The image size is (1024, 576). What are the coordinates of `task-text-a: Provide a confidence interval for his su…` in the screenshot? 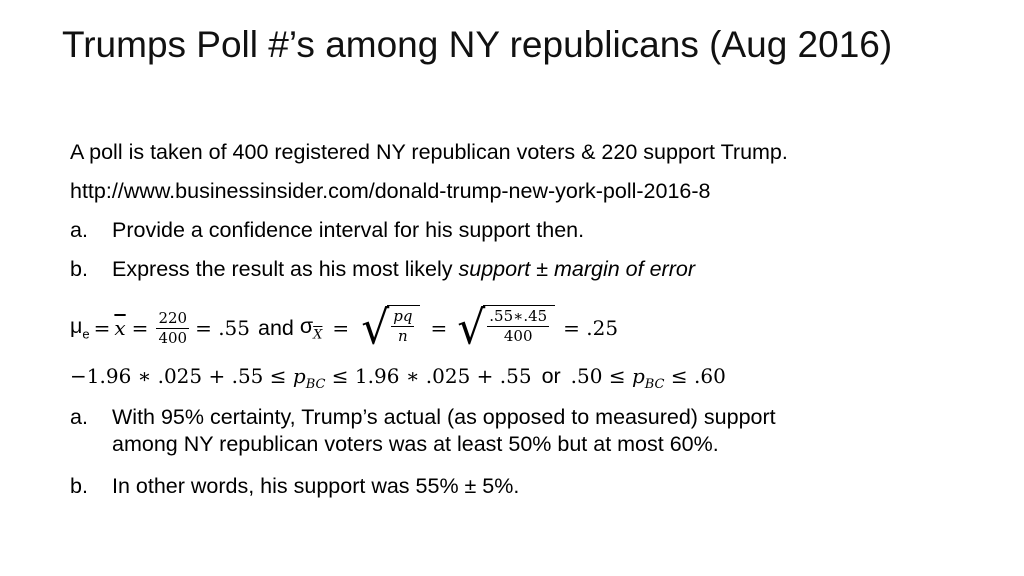 It's located at (348, 230).